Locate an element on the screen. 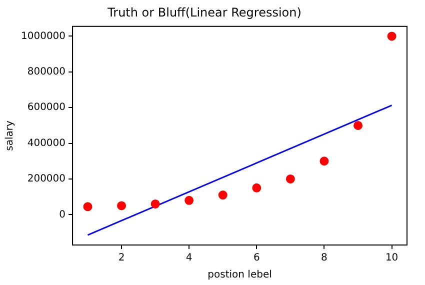 This screenshot has height=285, width=425. x-tick-label: 4 is located at coordinates (189, 258).